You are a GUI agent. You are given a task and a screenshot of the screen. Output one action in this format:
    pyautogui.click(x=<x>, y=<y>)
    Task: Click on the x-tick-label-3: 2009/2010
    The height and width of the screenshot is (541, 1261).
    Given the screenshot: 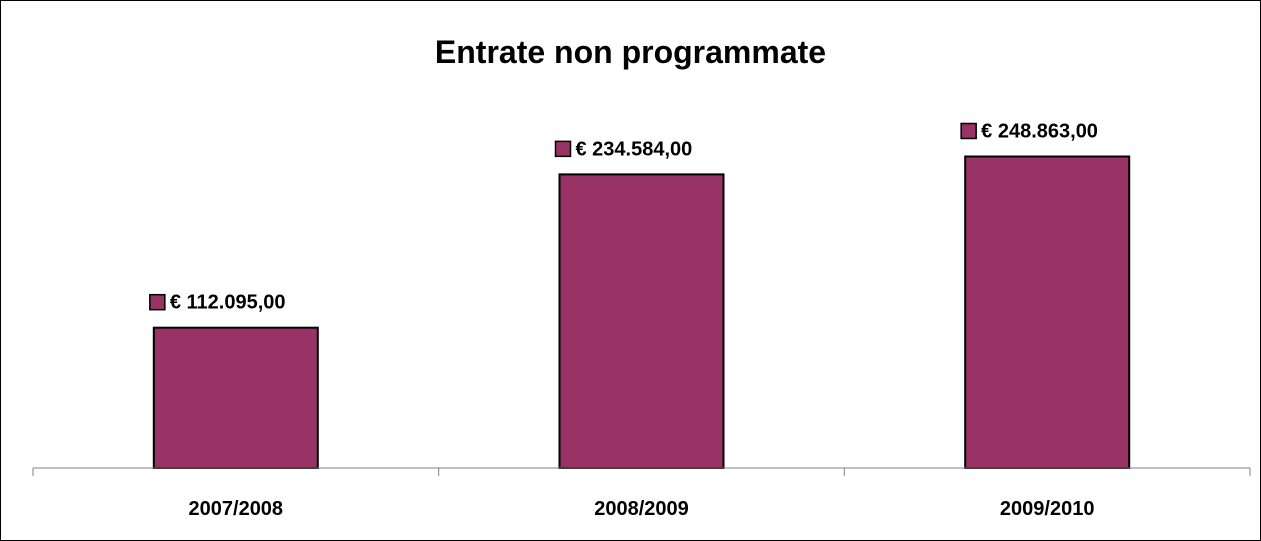 What is the action you would take?
    pyautogui.click(x=1047, y=509)
    